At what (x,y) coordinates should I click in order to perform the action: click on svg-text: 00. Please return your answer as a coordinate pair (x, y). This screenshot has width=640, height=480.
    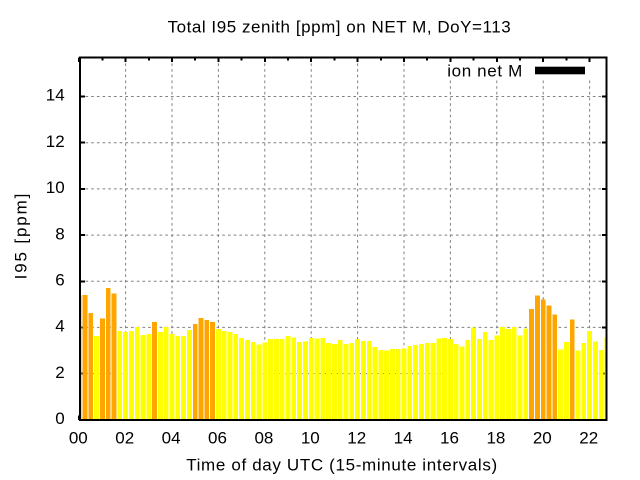
    Looking at the image, I should click on (78, 437).